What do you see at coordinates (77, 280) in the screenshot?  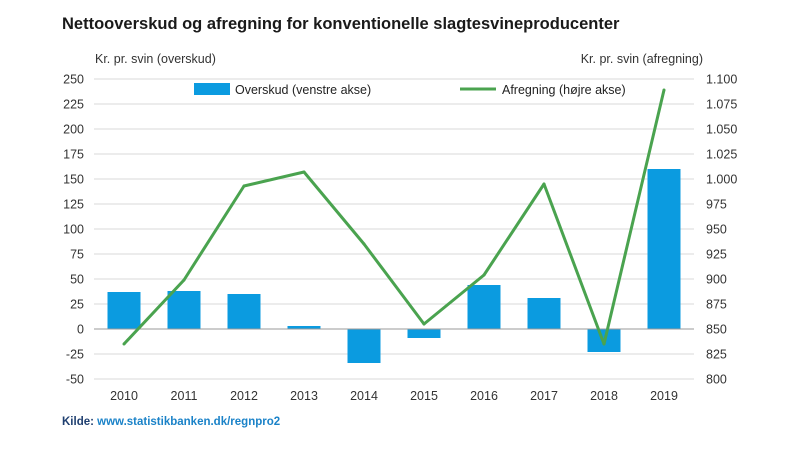 I see `left-tick-label: 50` at bounding box center [77, 280].